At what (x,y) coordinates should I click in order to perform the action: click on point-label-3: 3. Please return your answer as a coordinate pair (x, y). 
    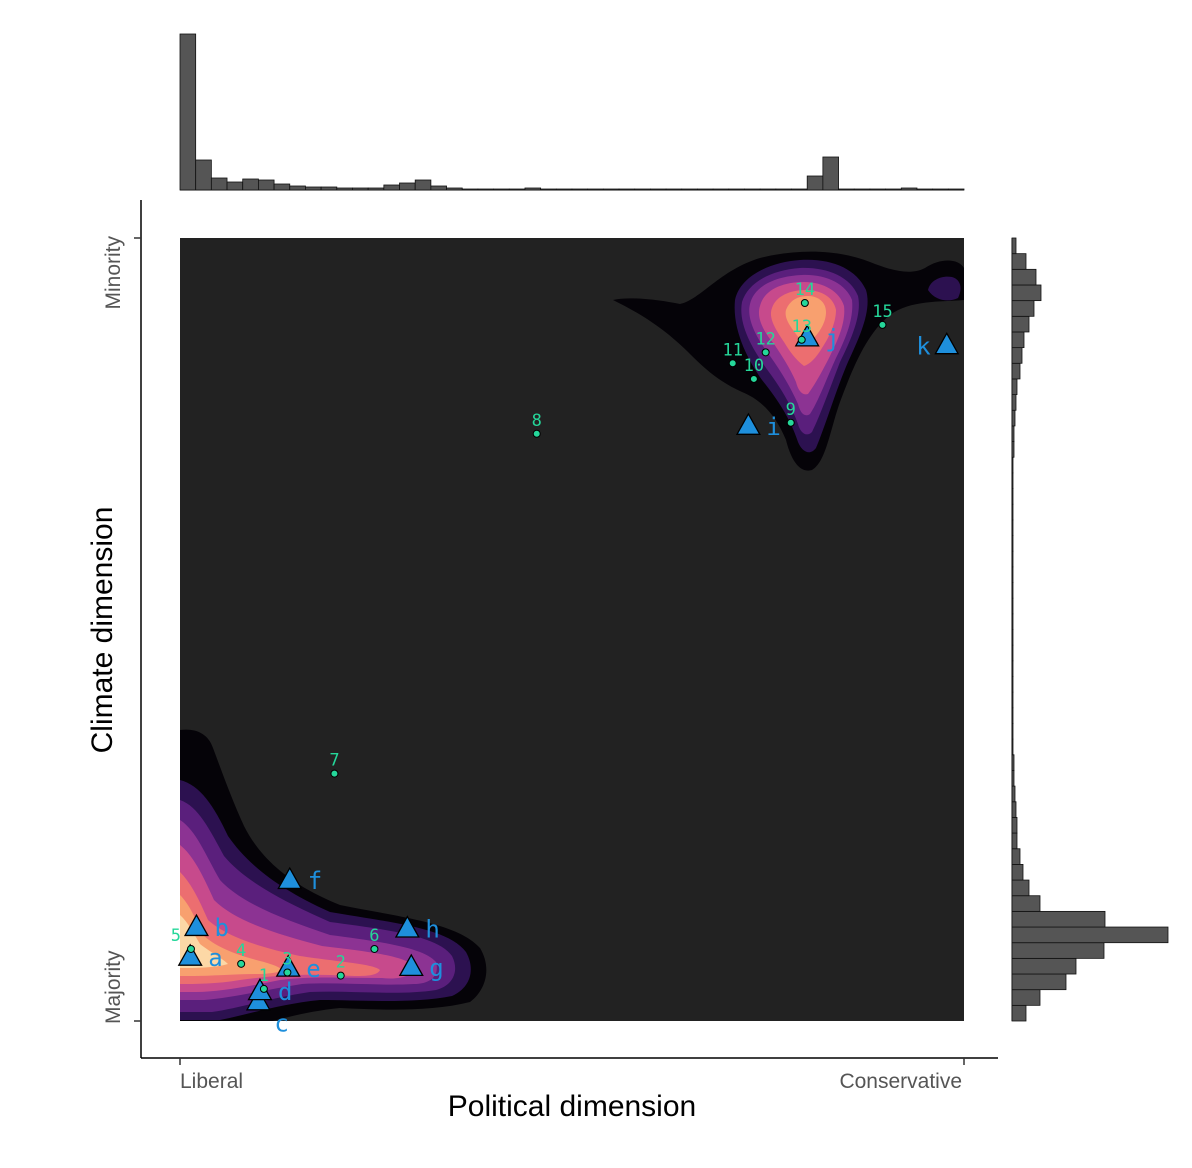
    Looking at the image, I should click on (287, 959).